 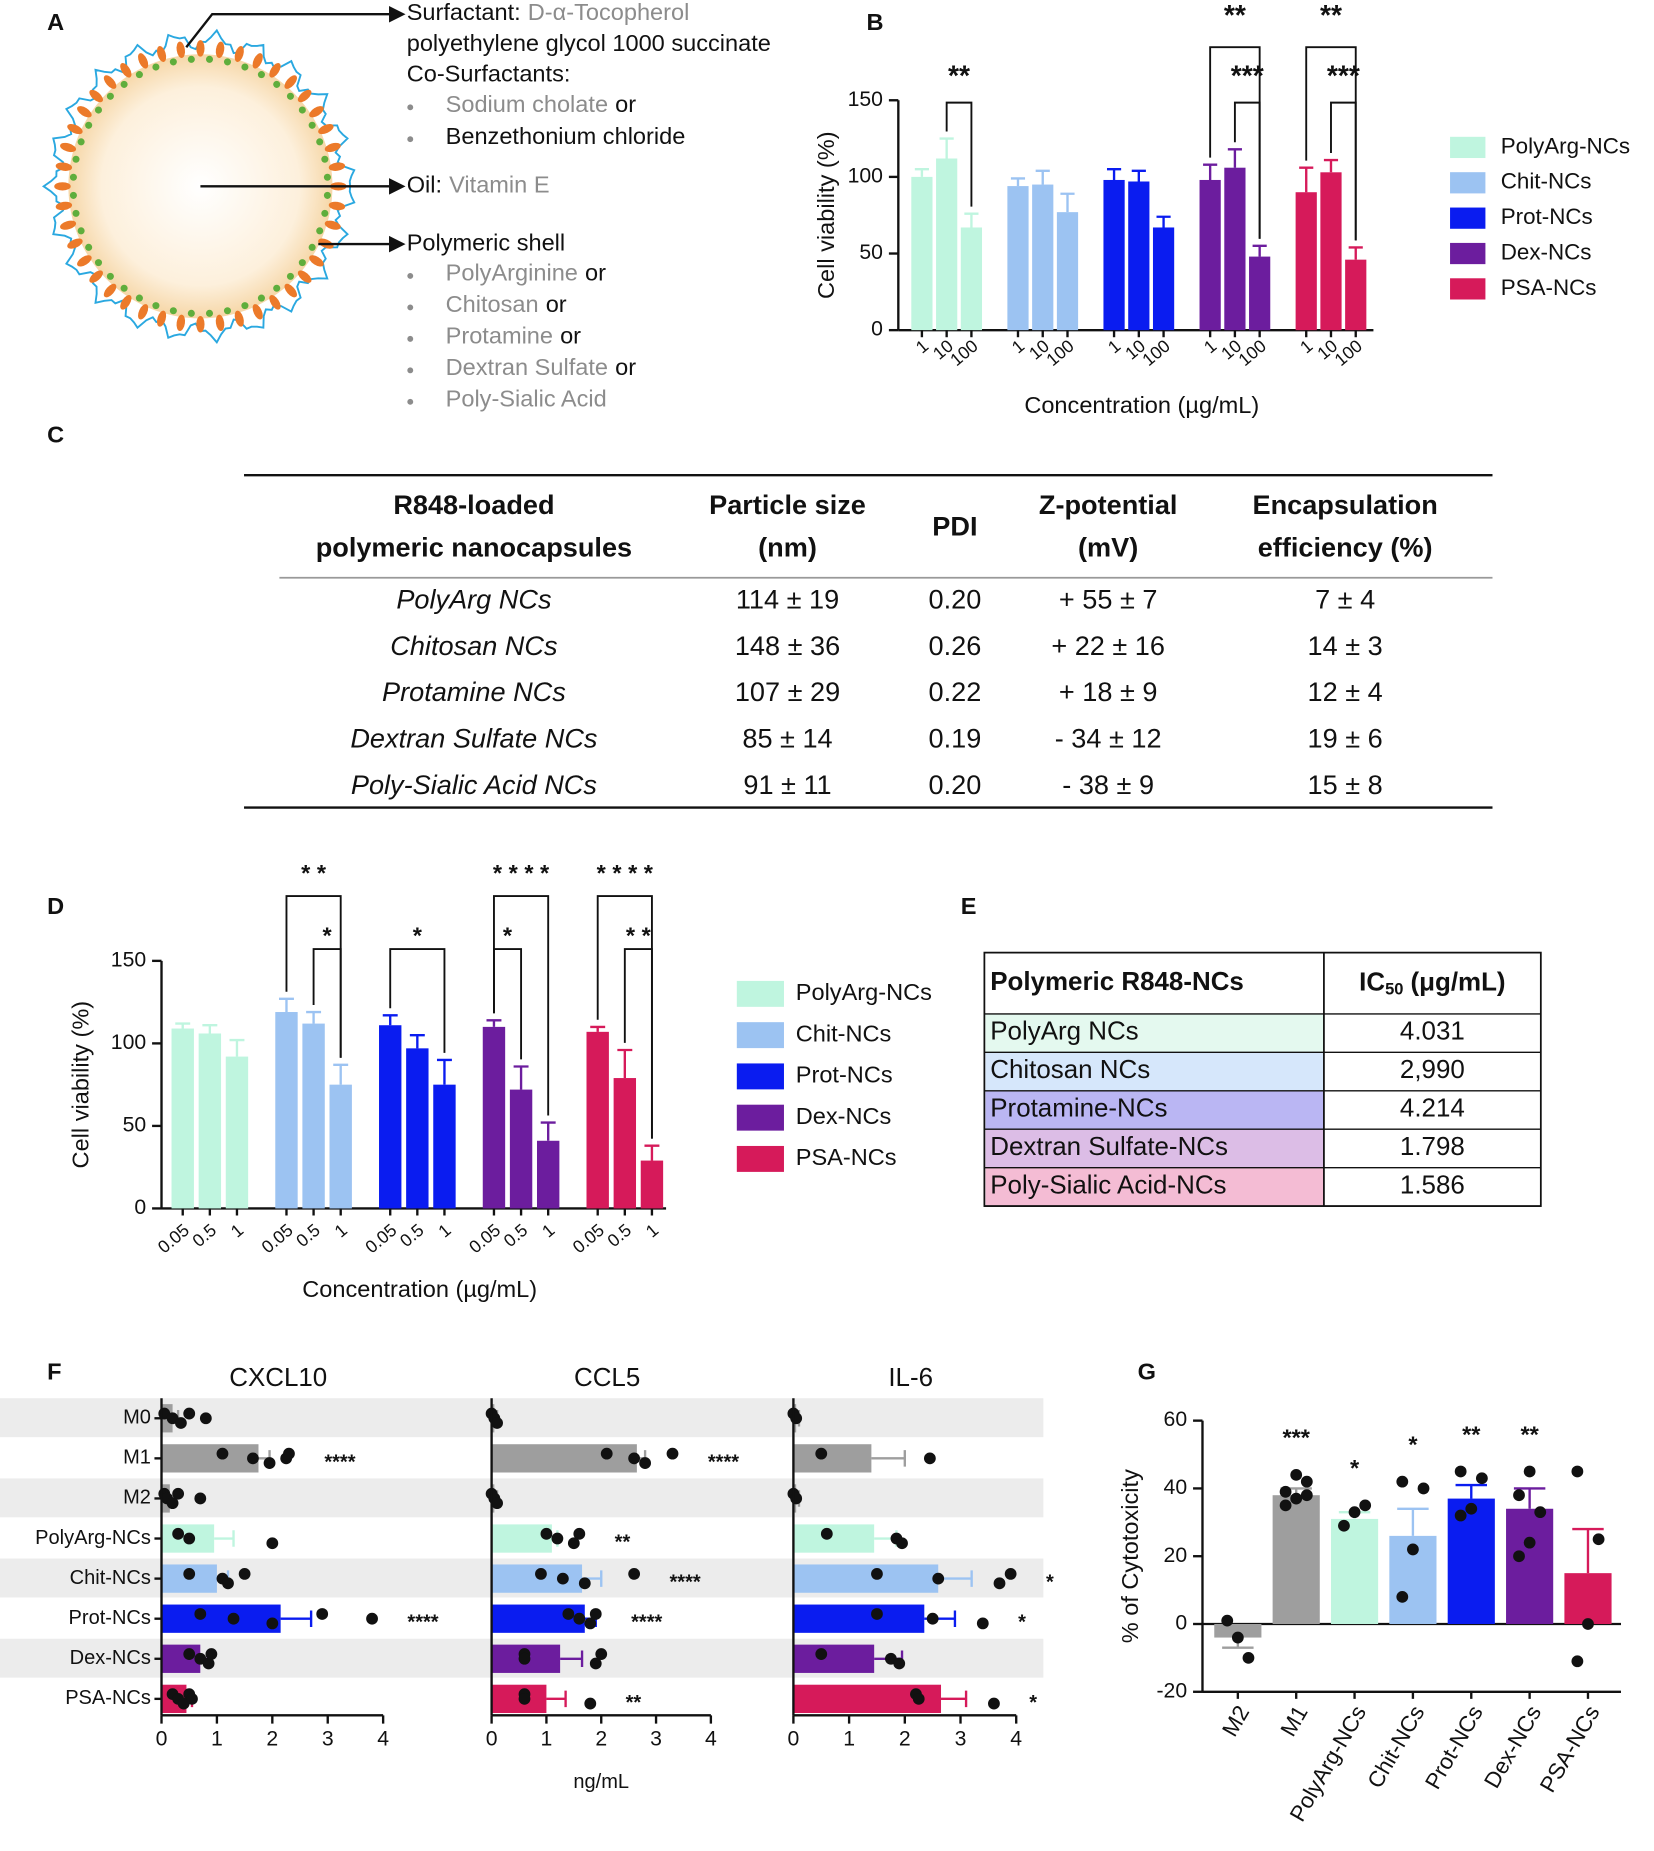 What do you see at coordinates (1570, 1748) in the screenshot?
I see `x-tick-label: PSA-NCs` at bounding box center [1570, 1748].